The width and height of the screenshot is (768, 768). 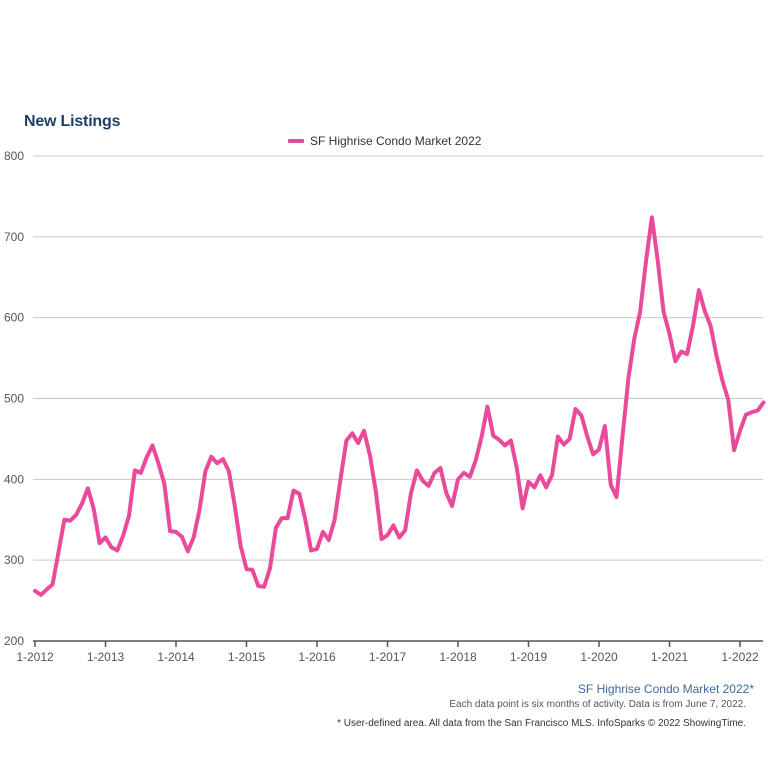 What do you see at coordinates (317, 657) in the screenshot?
I see `x-tick-label: 1-2016` at bounding box center [317, 657].